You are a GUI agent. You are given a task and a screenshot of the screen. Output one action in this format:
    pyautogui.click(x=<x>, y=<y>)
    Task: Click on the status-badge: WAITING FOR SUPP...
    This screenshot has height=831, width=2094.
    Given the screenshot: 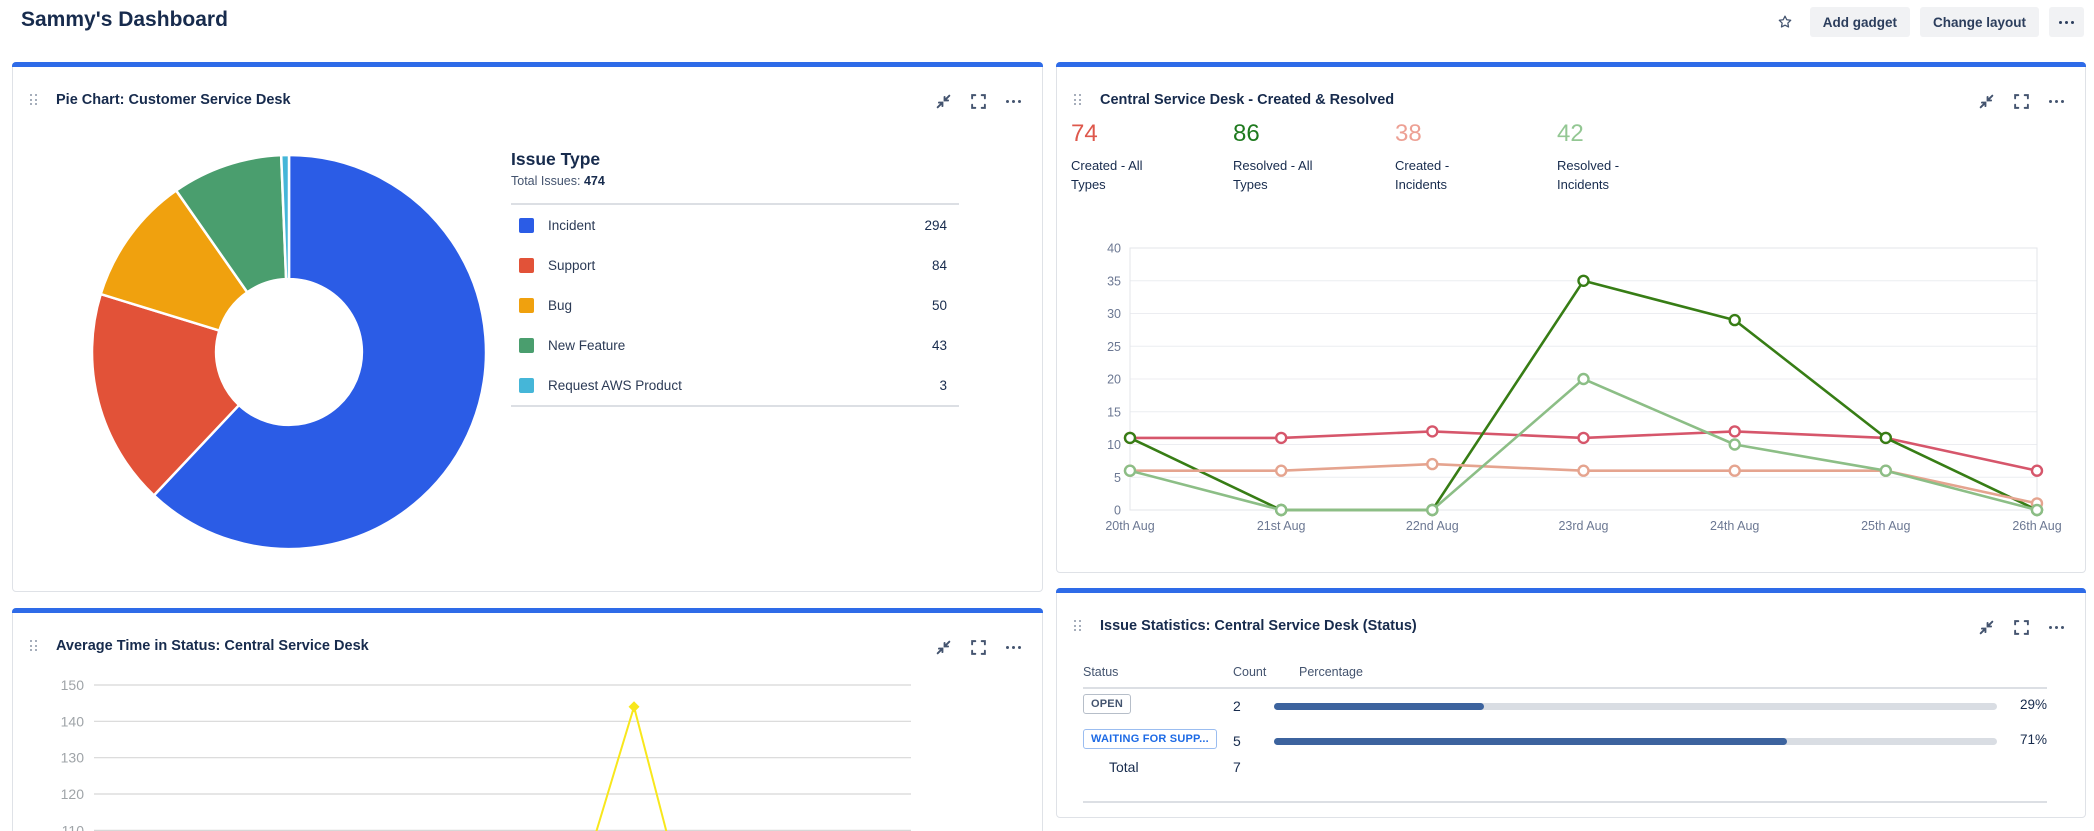 What is the action you would take?
    pyautogui.click(x=1150, y=739)
    